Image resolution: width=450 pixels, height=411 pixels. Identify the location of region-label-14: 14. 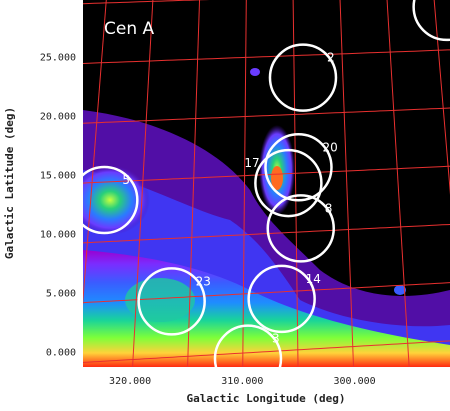
(313, 279).